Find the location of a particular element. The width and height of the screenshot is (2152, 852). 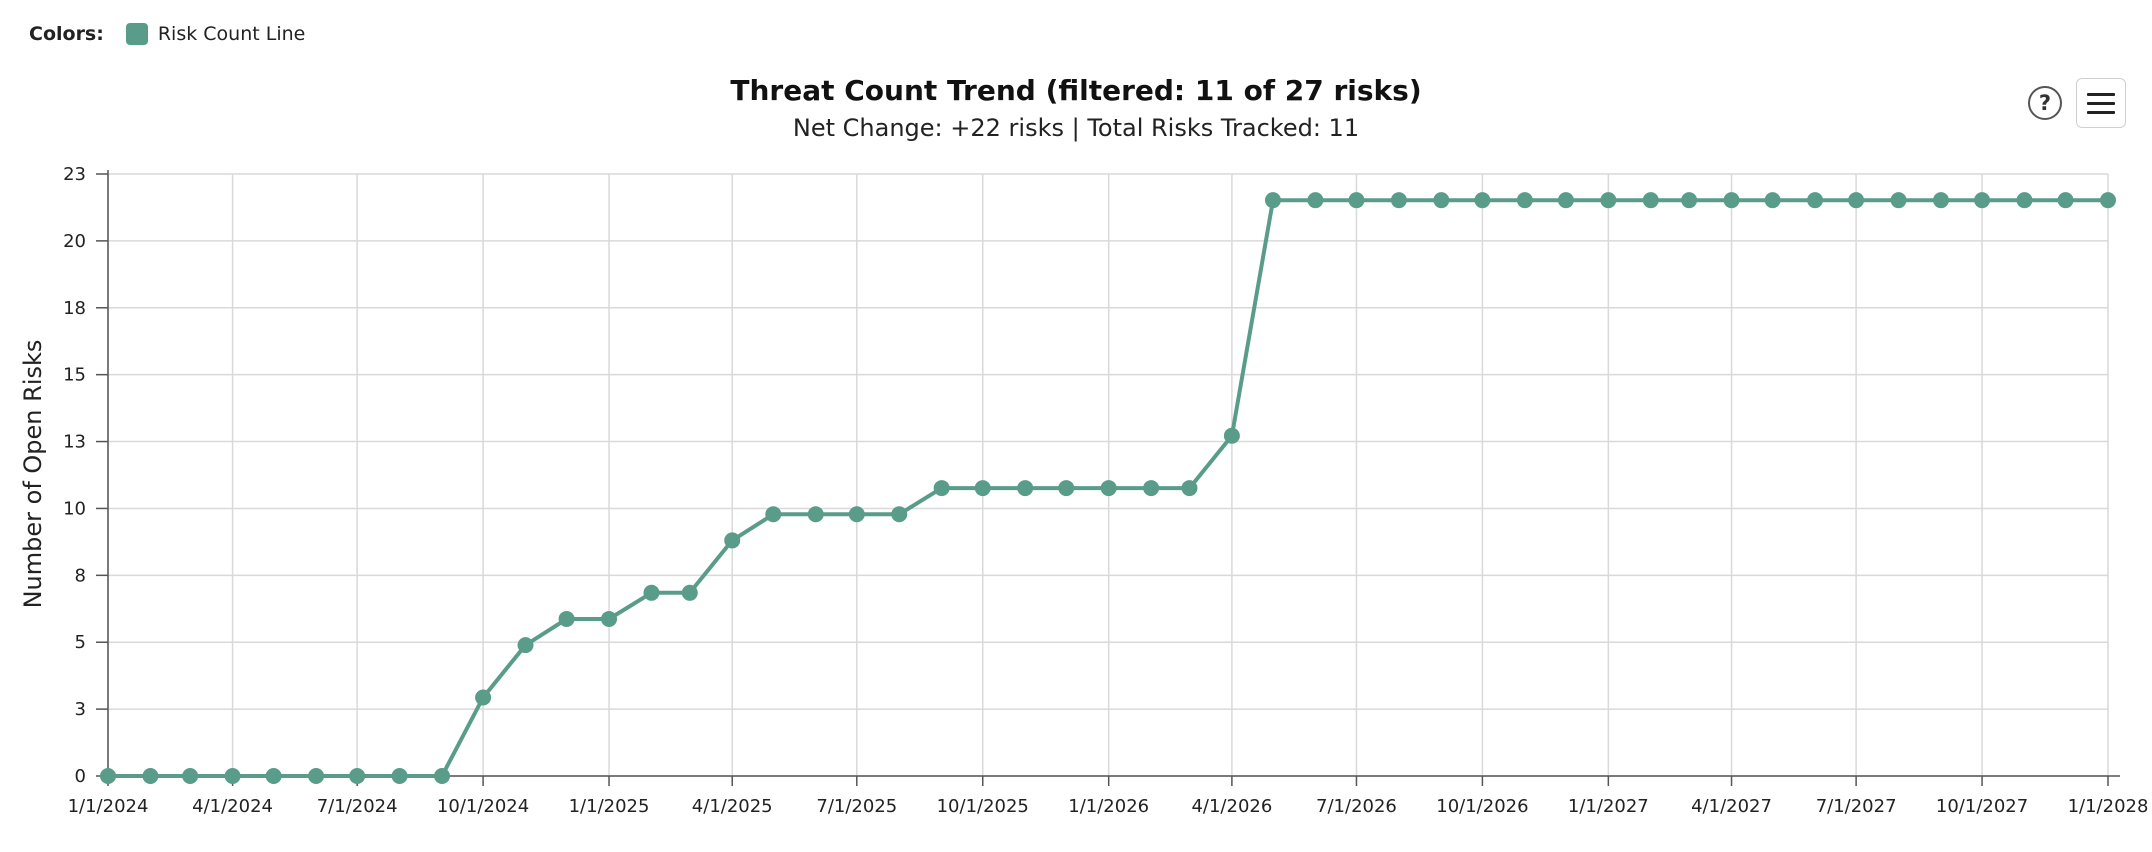

x-tick-label: 4/1/2025 is located at coordinates (732, 806).